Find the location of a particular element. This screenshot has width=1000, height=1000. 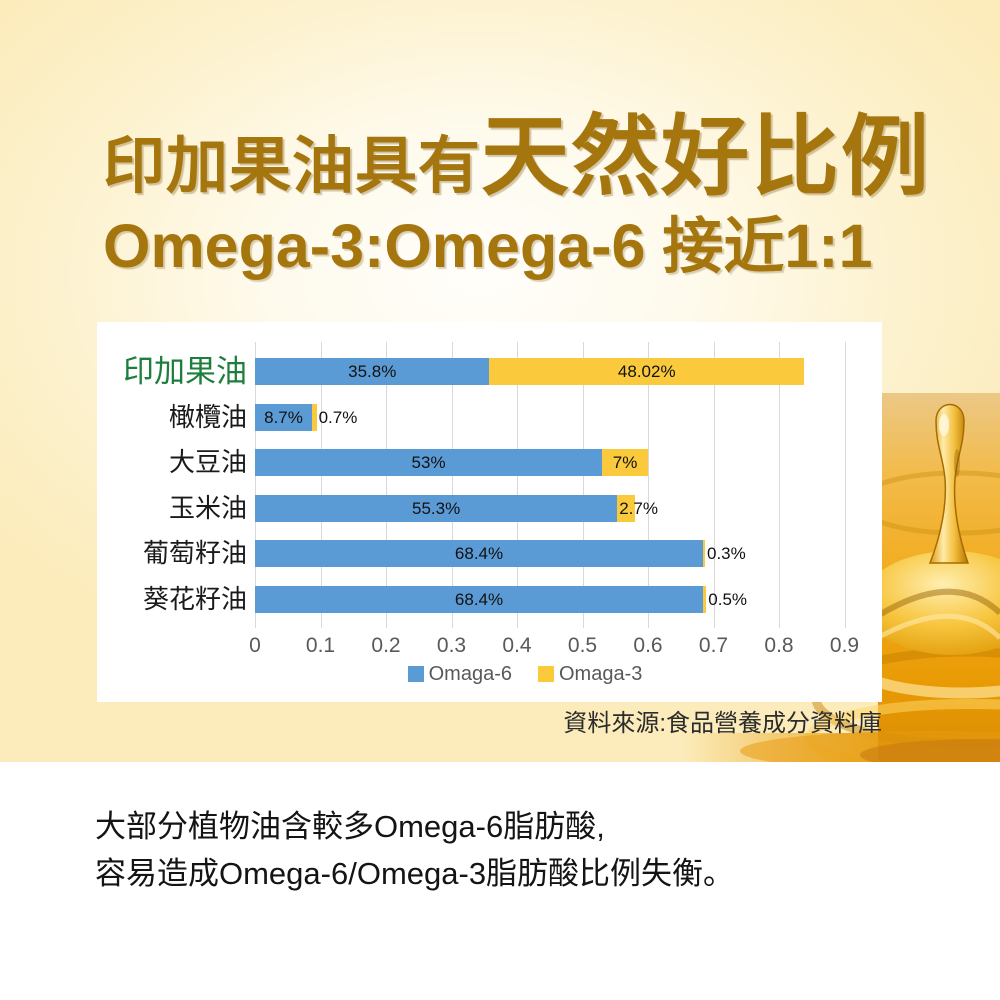

omega3-bar-segment: 7% is located at coordinates (625, 462).